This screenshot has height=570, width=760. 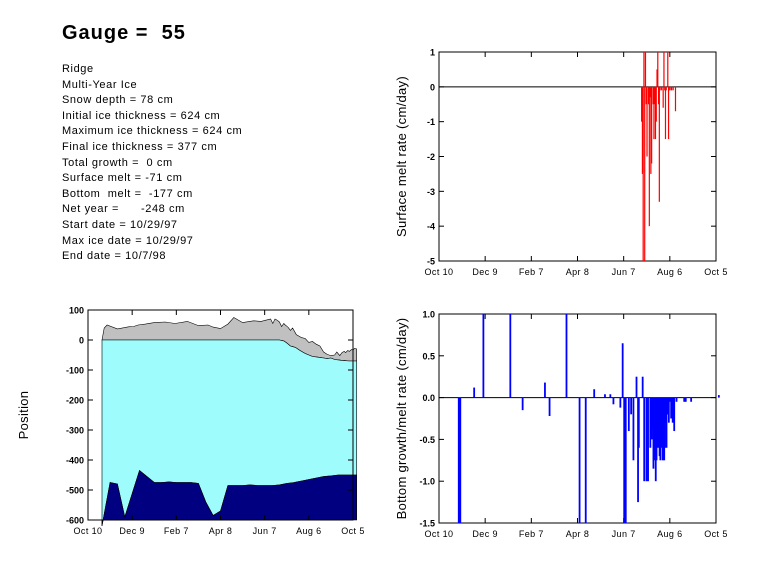 I want to click on y-axis-label: Surface melt rate (cm/day), so click(x=401, y=156).